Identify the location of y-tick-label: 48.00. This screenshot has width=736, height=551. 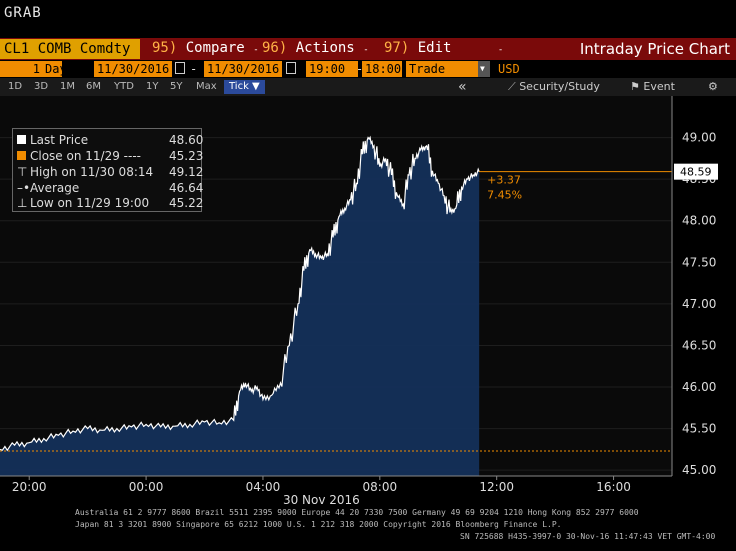
(699, 221).